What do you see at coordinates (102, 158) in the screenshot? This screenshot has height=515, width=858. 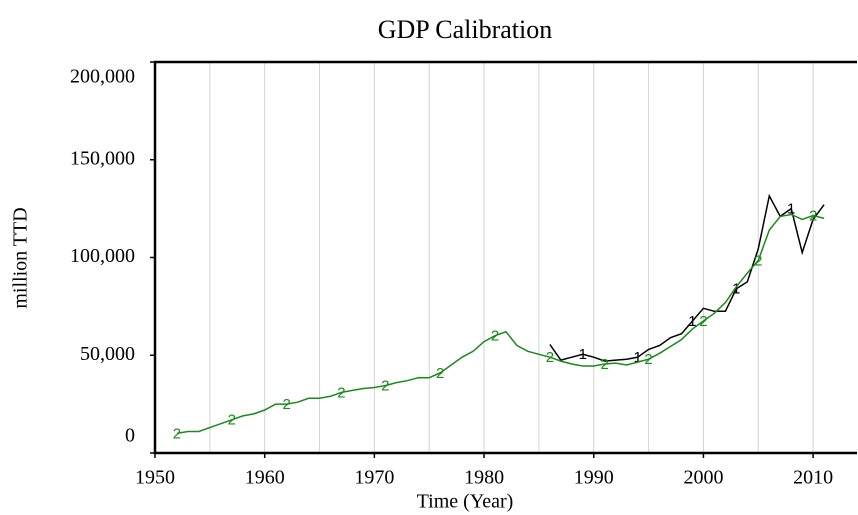 I see `y-tick-label: 150,000` at bounding box center [102, 158].